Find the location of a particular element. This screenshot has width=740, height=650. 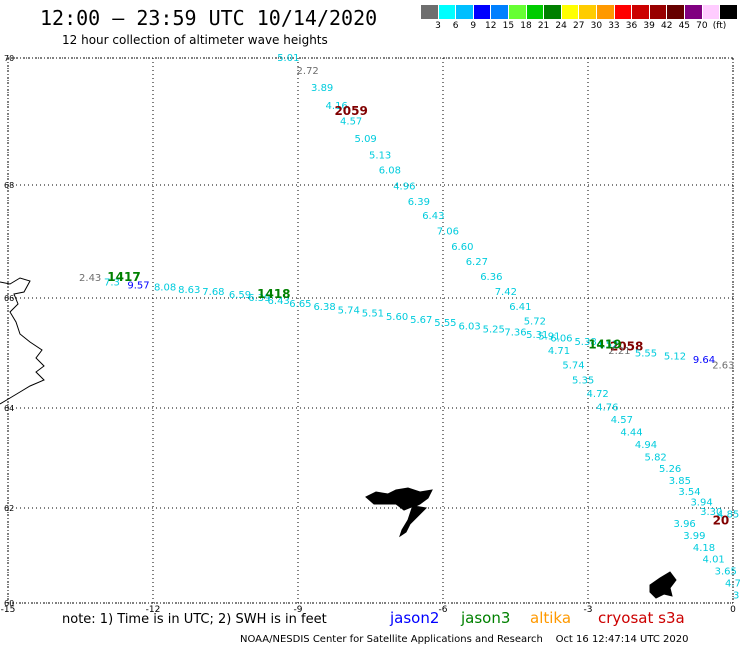

colorbar-swatch: 33 is located at coordinates (608, 18).